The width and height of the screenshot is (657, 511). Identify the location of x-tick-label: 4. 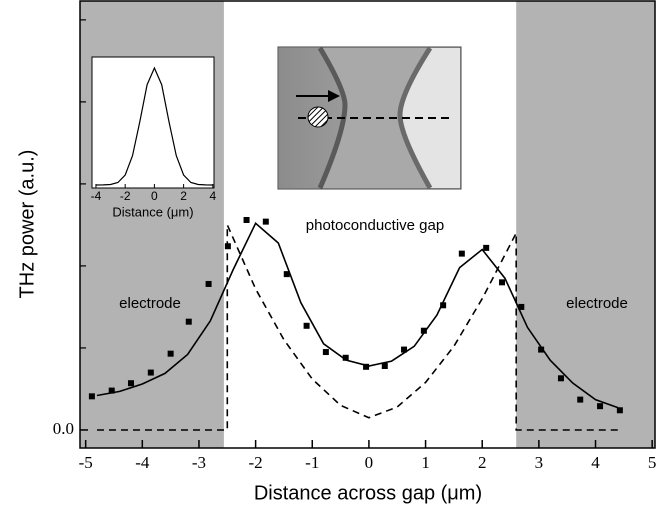
(595, 462).